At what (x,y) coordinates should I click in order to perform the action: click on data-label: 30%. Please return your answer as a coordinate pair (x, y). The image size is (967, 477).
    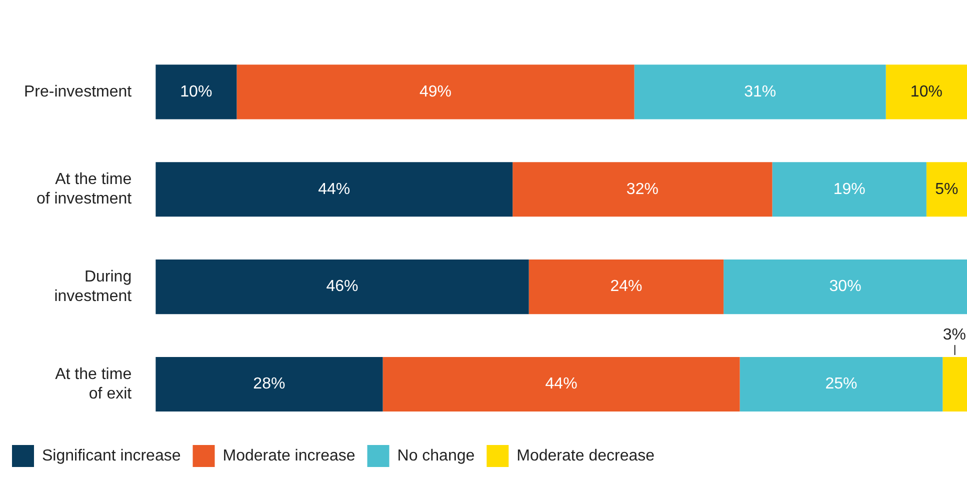
    Looking at the image, I should click on (845, 287).